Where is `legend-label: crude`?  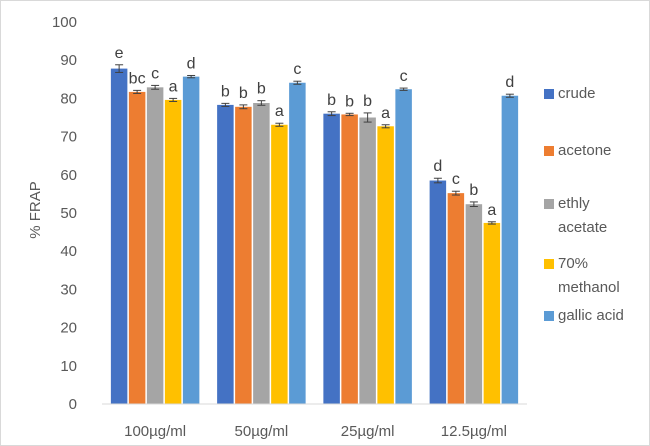
legend-label: crude is located at coordinates (577, 93).